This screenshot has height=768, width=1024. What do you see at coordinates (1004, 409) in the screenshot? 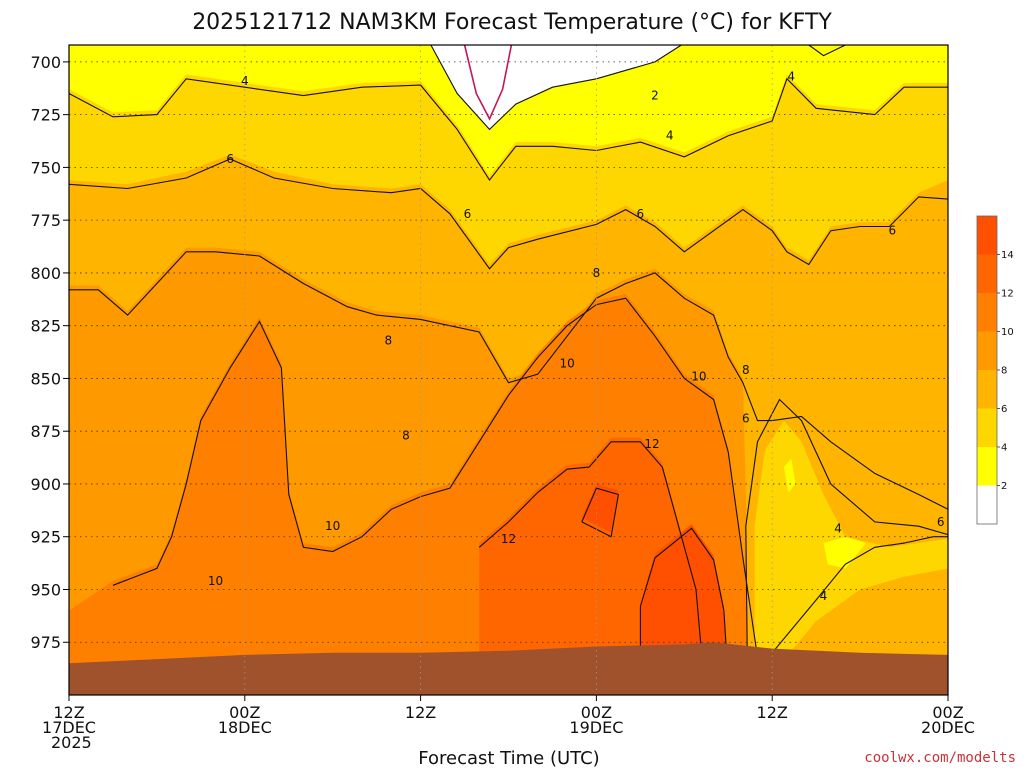
I see `colorbar-label-2: 6` at bounding box center [1004, 409].